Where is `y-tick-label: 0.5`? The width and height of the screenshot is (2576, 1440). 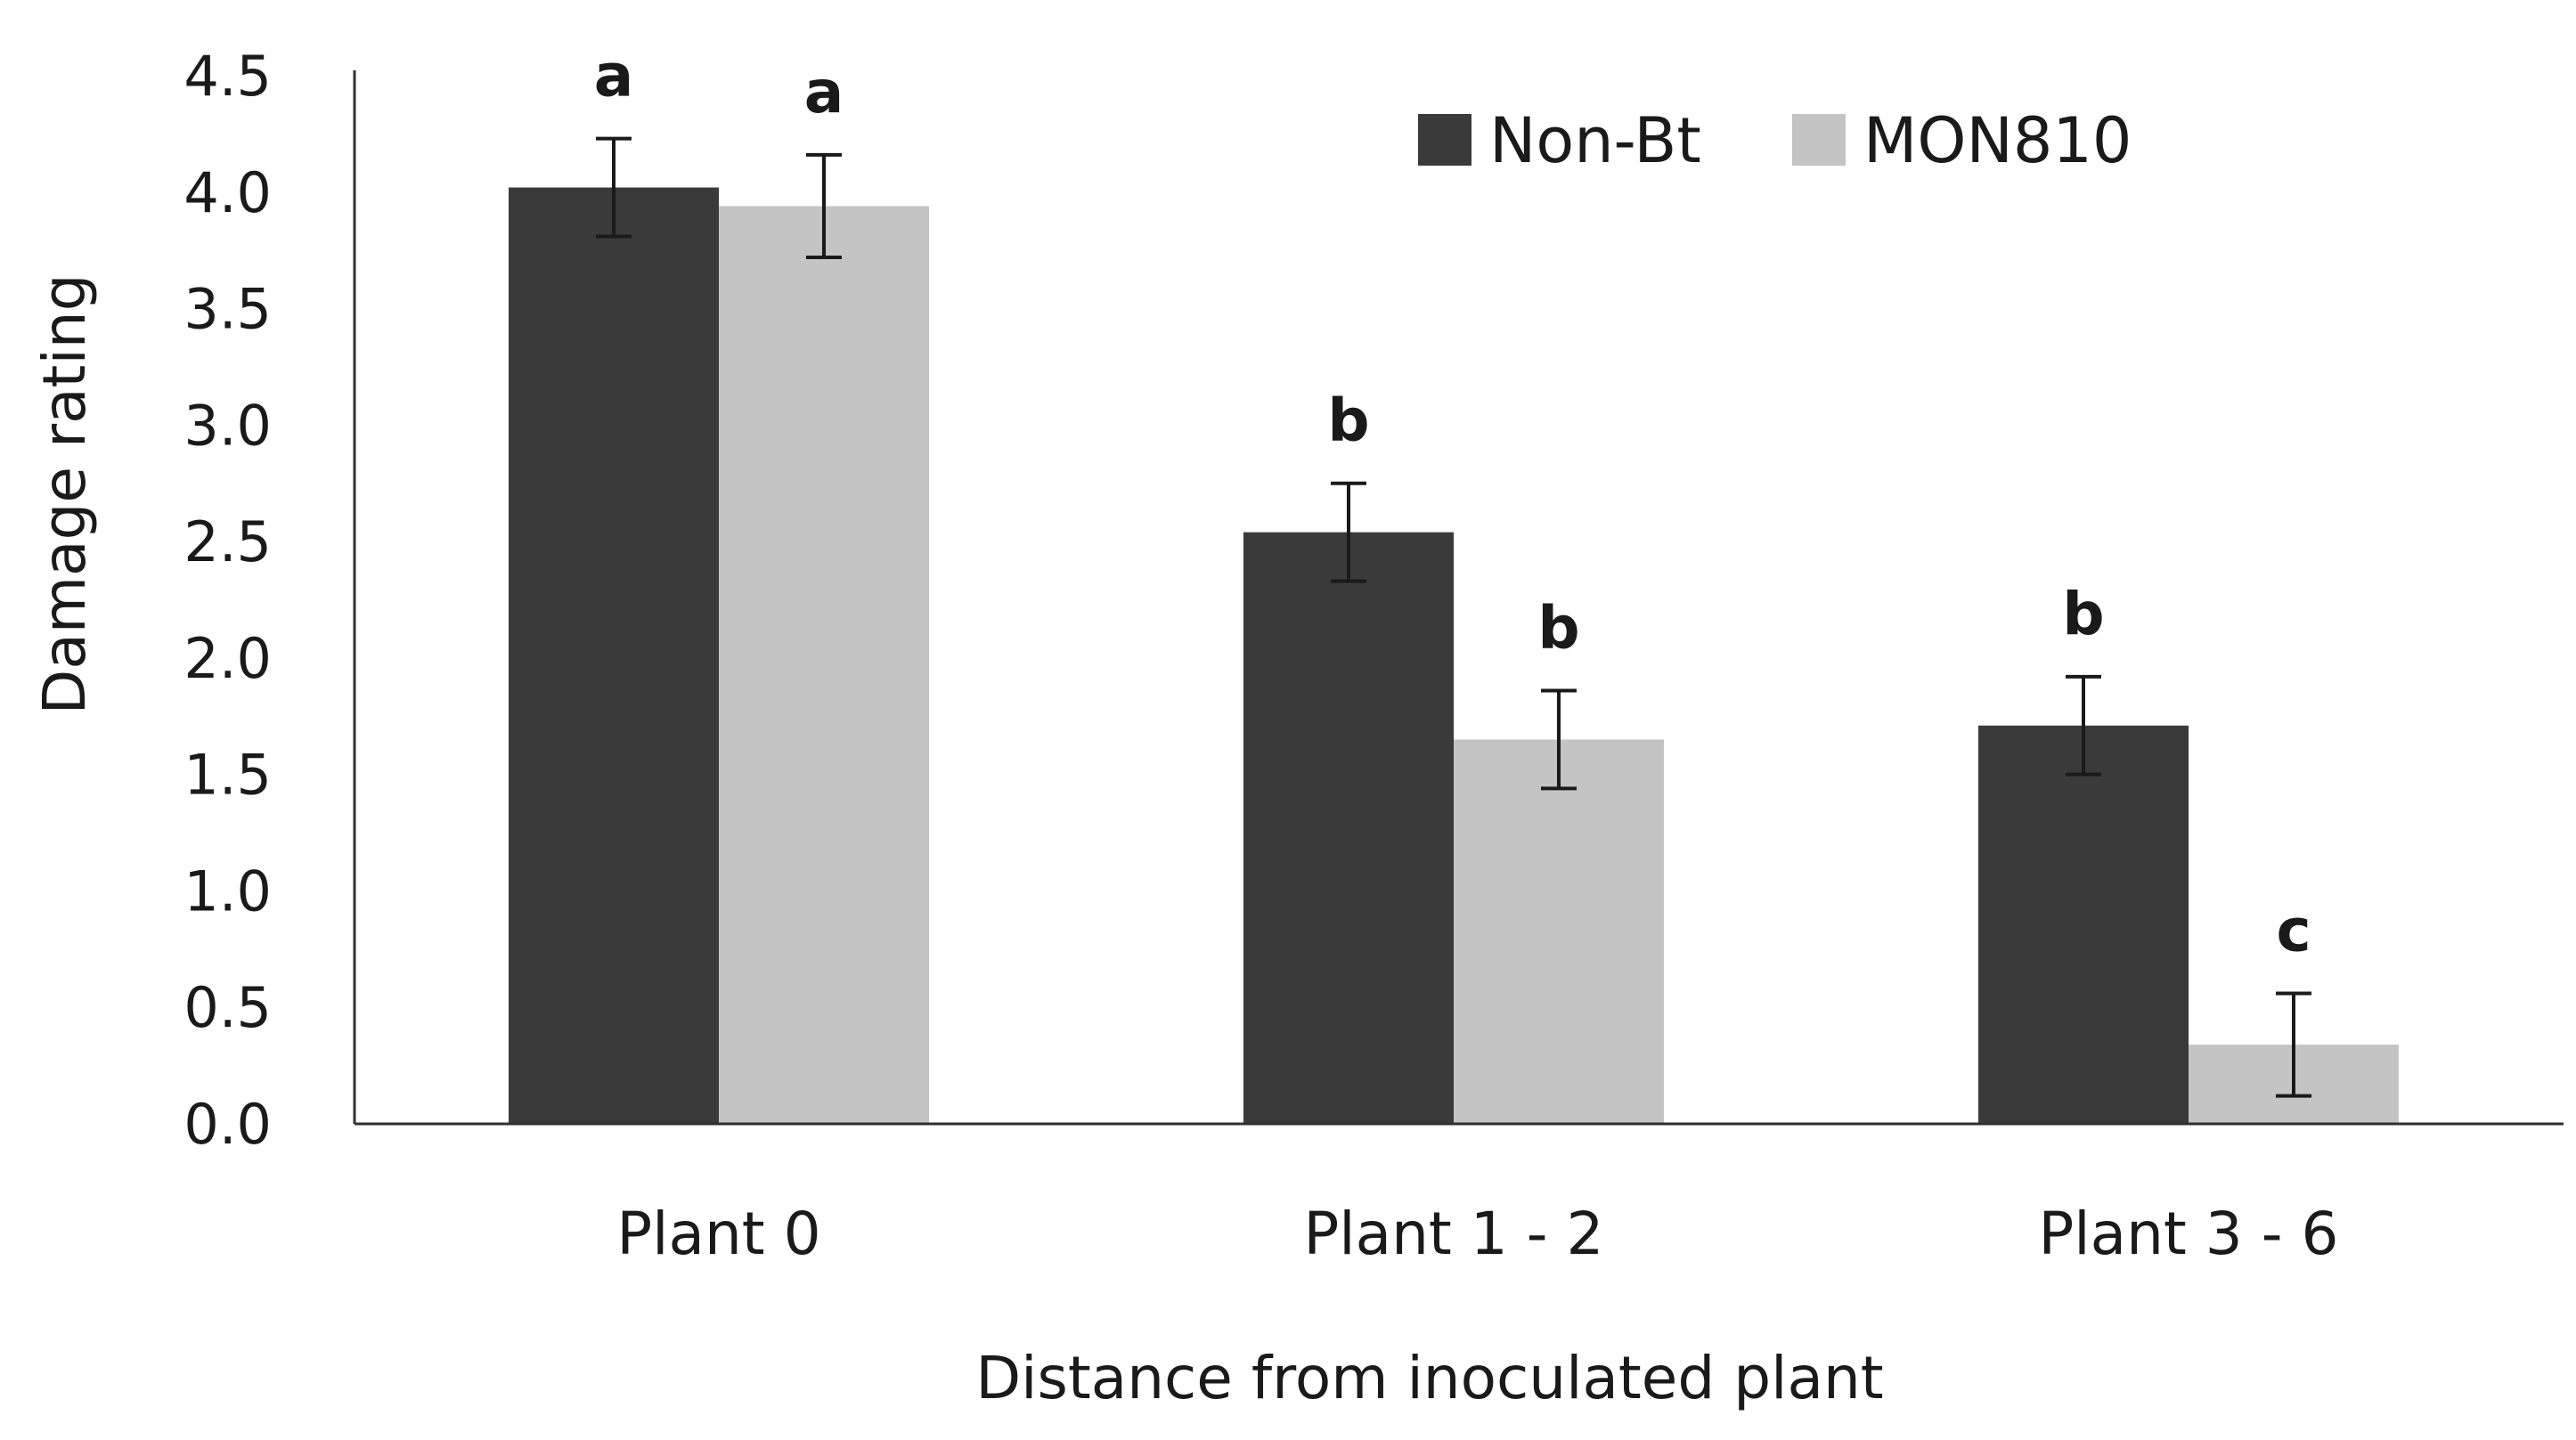 y-tick-label: 0.5 is located at coordinates (228, 1007).